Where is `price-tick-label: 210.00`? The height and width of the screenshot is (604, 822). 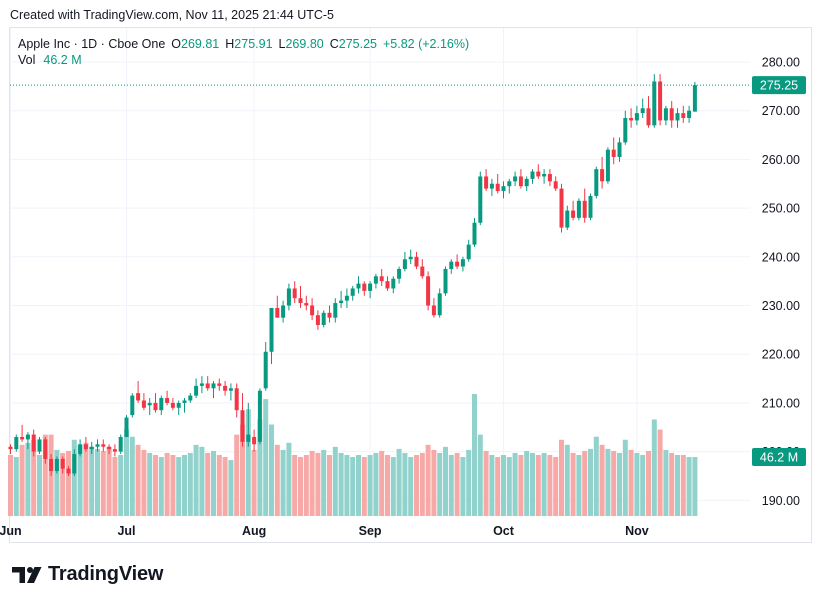
price-tick-label: 210.00 is located at coordinates (781, 403).